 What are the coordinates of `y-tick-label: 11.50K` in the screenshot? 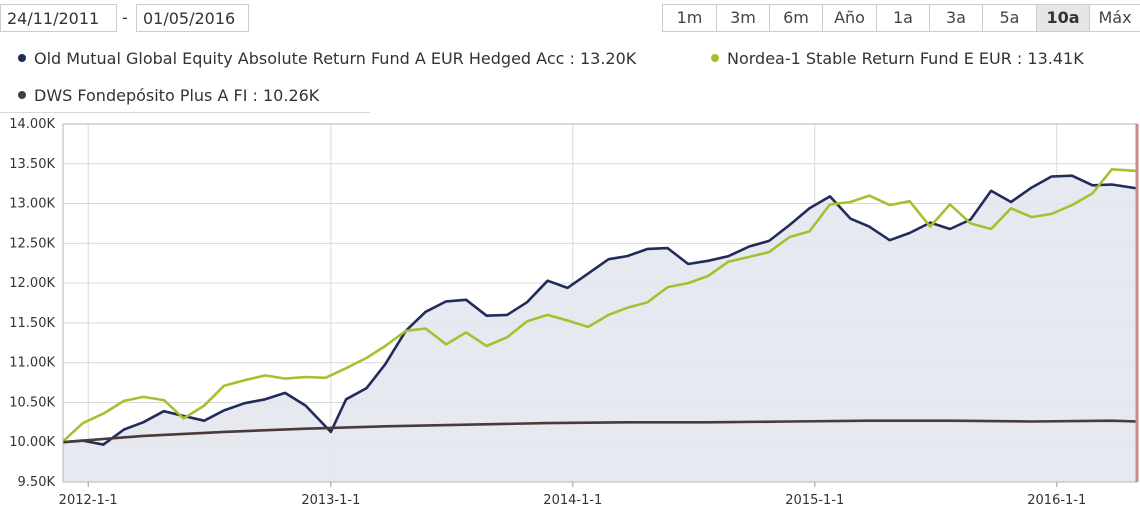 It's located at (32, 323).